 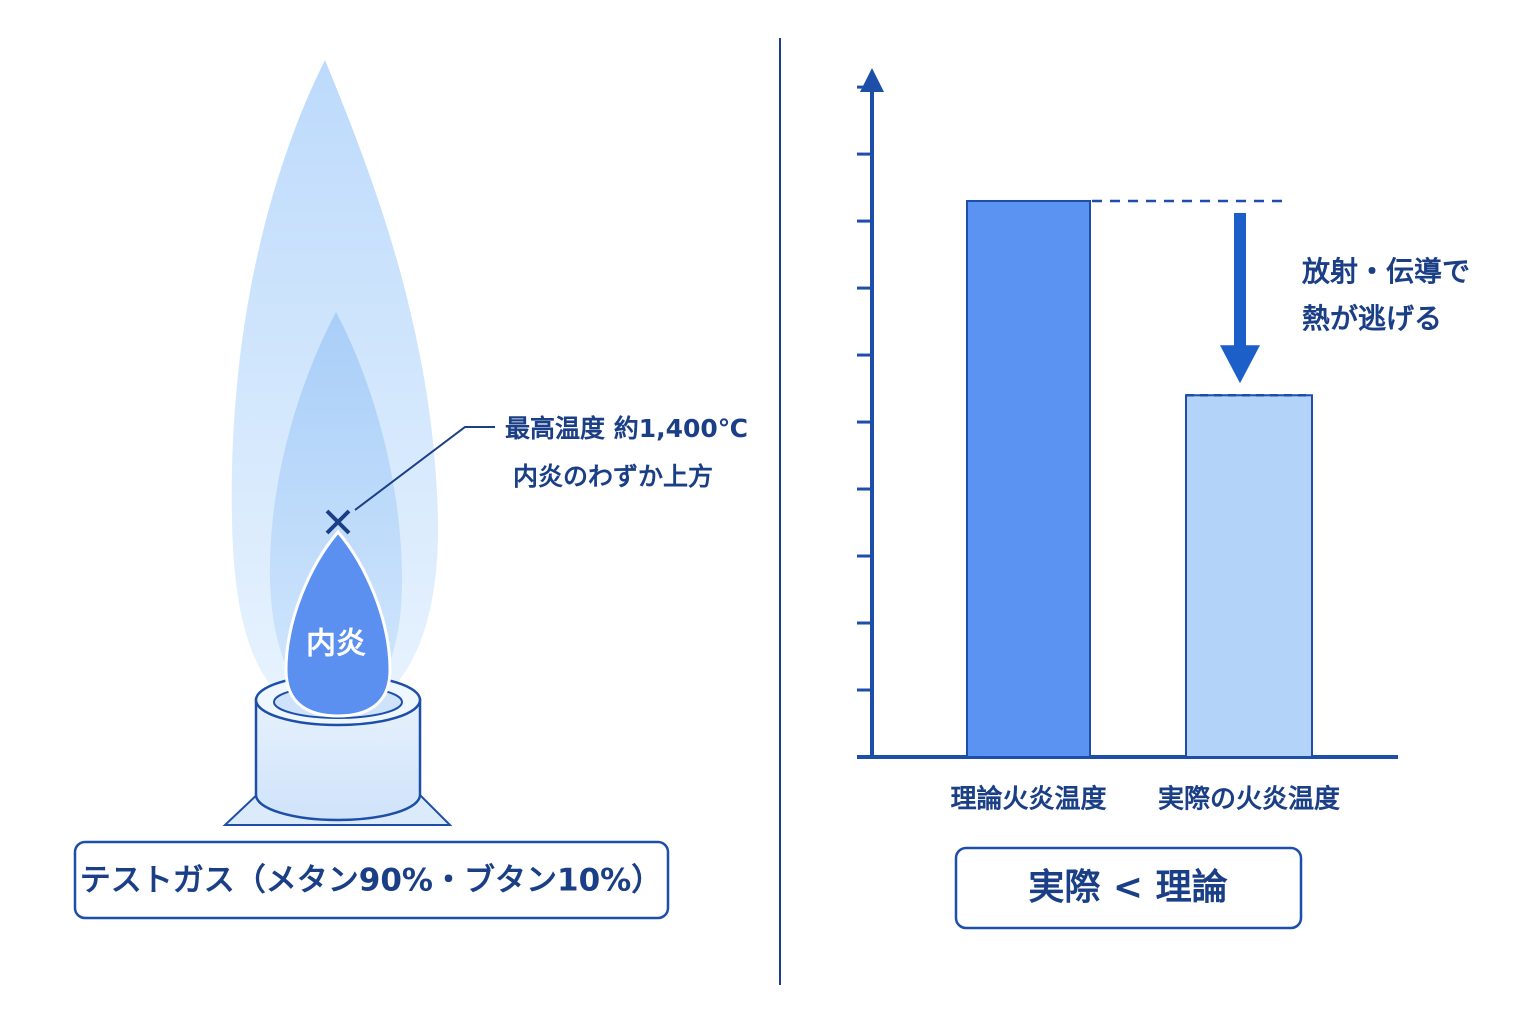 I want to click on annotation-line: 最高温度 約1,400℃, so click(x=626, y=428).